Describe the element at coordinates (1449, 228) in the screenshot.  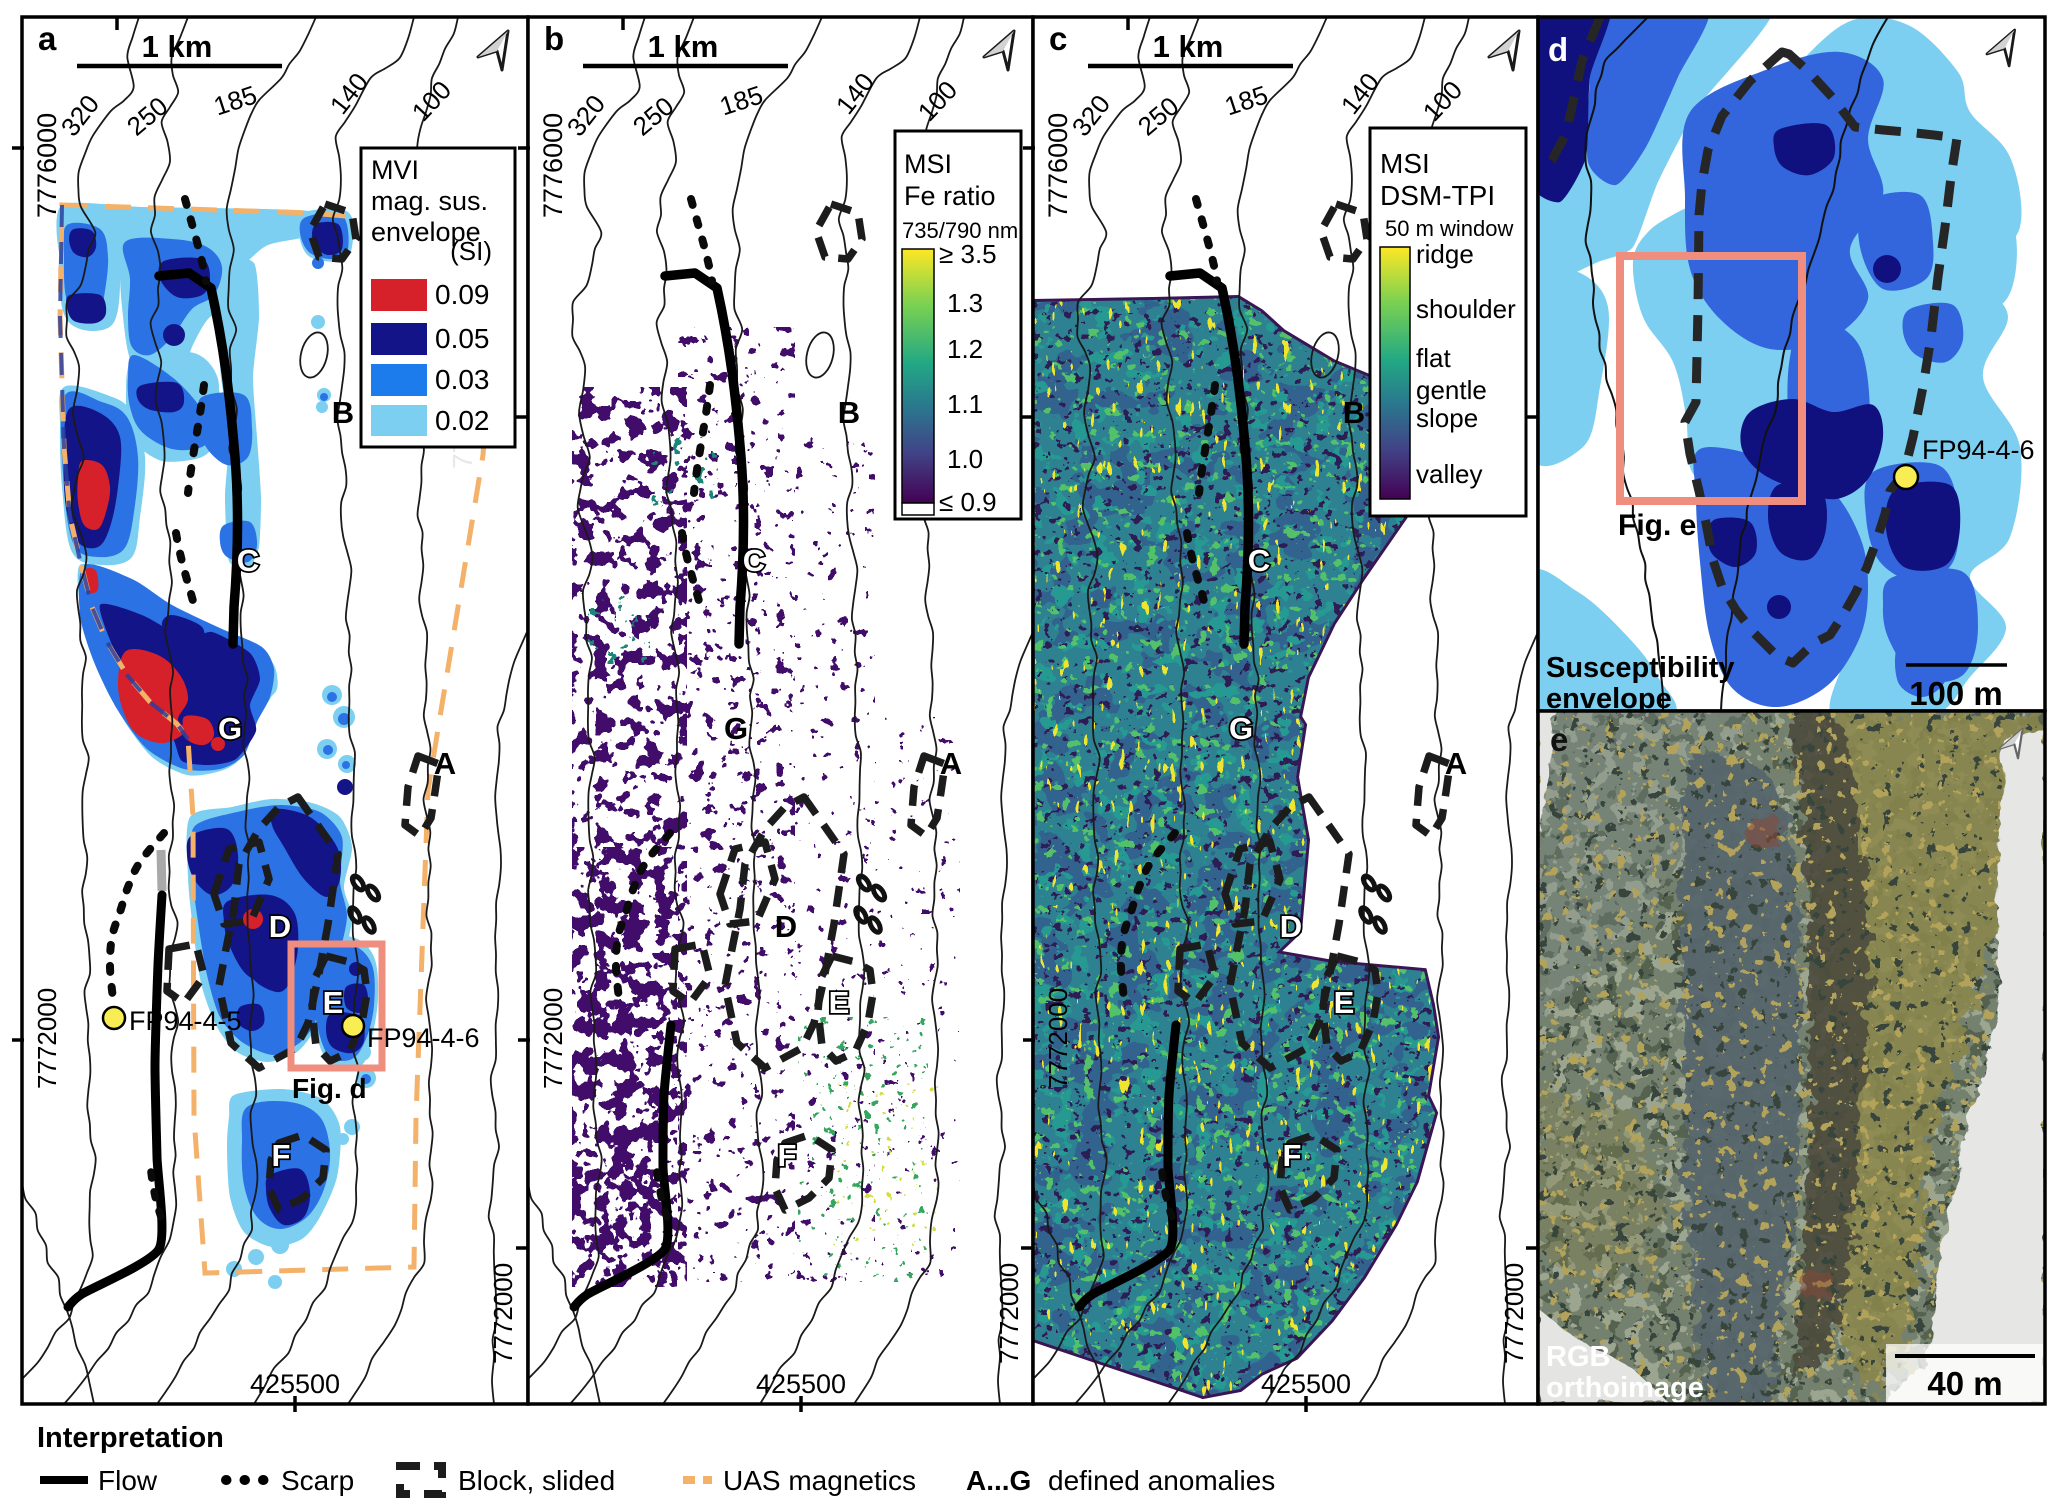
I see `svg-text: 50 m window` at that location.